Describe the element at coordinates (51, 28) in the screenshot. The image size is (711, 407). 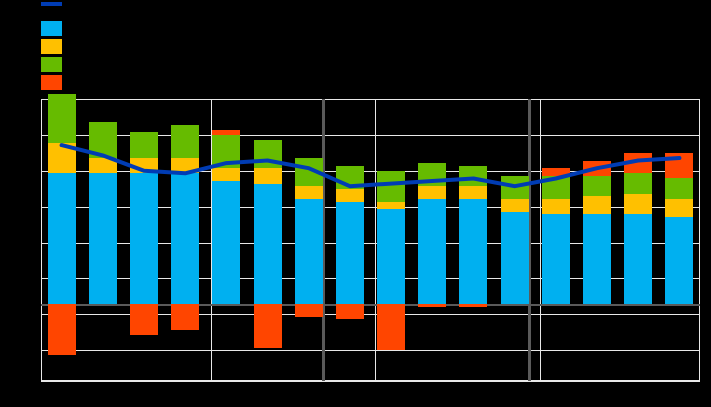
I see `legend-swatch-series-light-blue-icon` at that location.